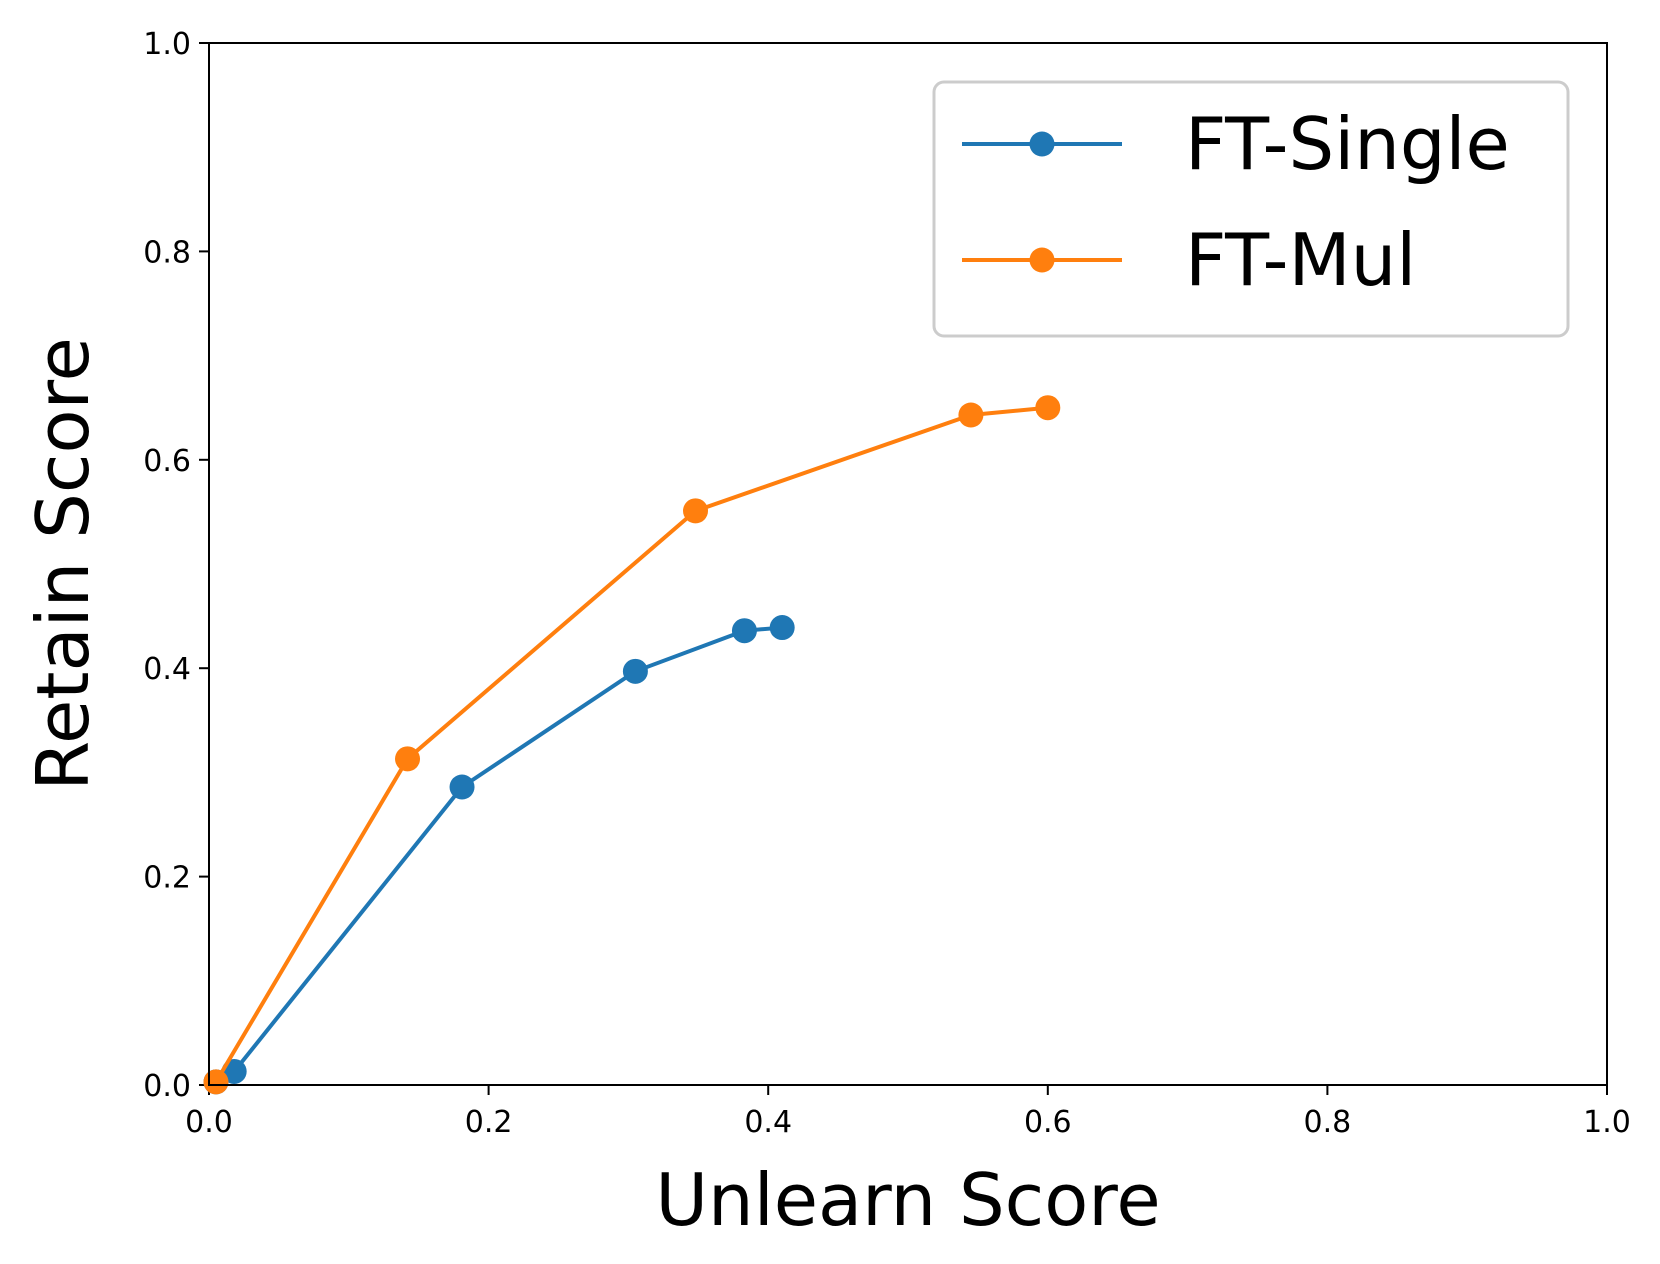  What do you see at coordinates (1300, 260) in the screenshot?
I see `legend-label-ft-mul: FT-Mul` at bounding box center [1300, 260].